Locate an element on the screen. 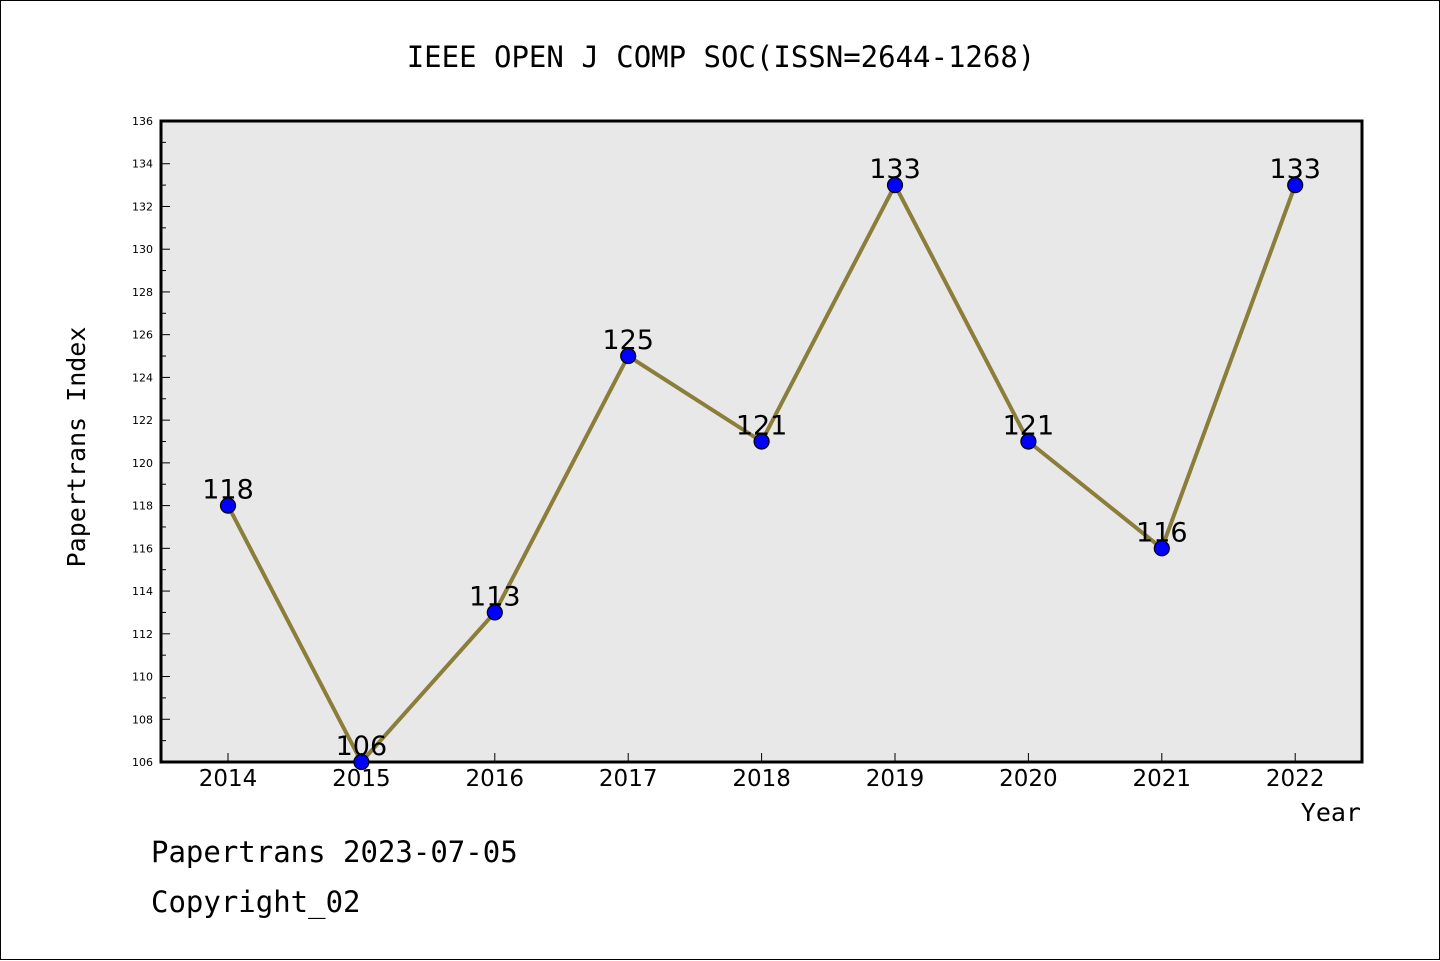  data-label: 116 is located at coordinates (1162, 532).